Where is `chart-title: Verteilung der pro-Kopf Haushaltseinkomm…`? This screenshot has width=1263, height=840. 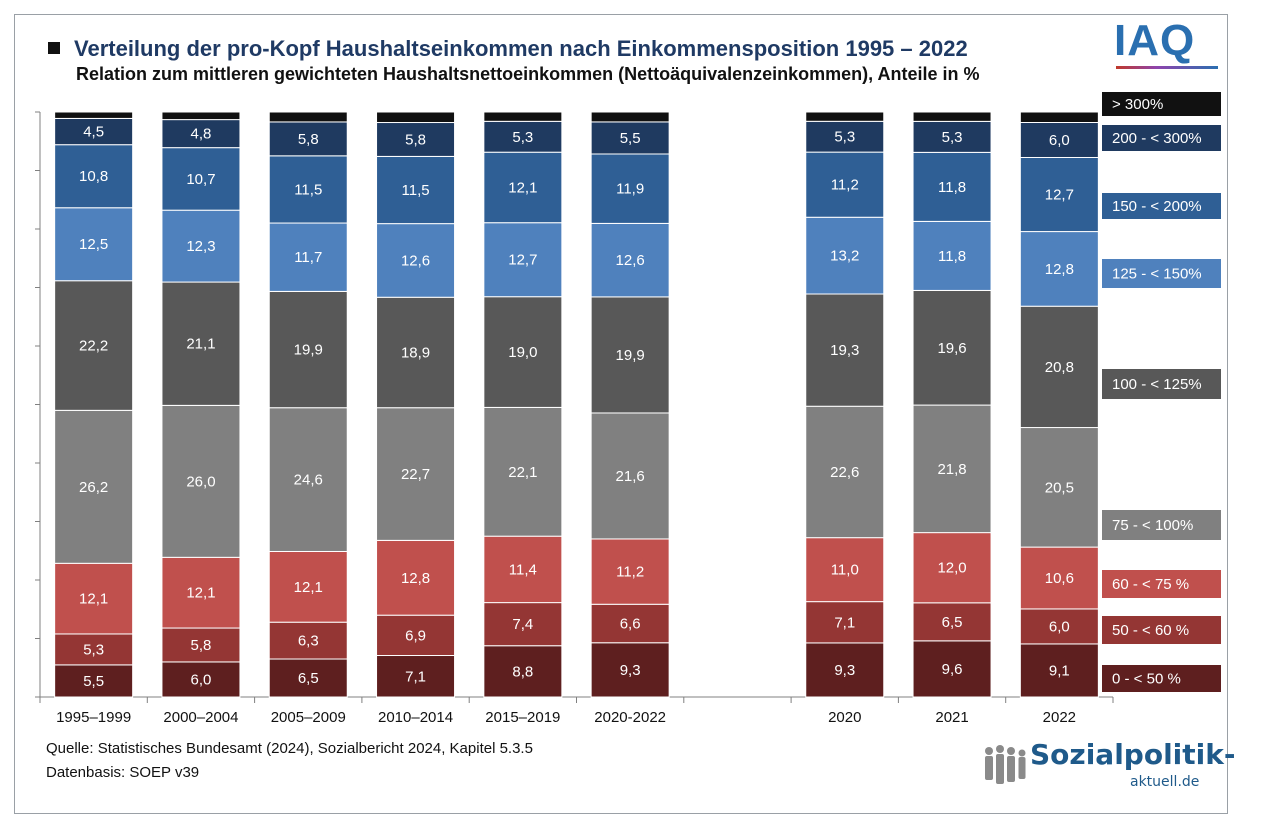
chart-title: Verteilung der pro-Kopf Haushaltseinkomm… is located at coordinates (521, 48).